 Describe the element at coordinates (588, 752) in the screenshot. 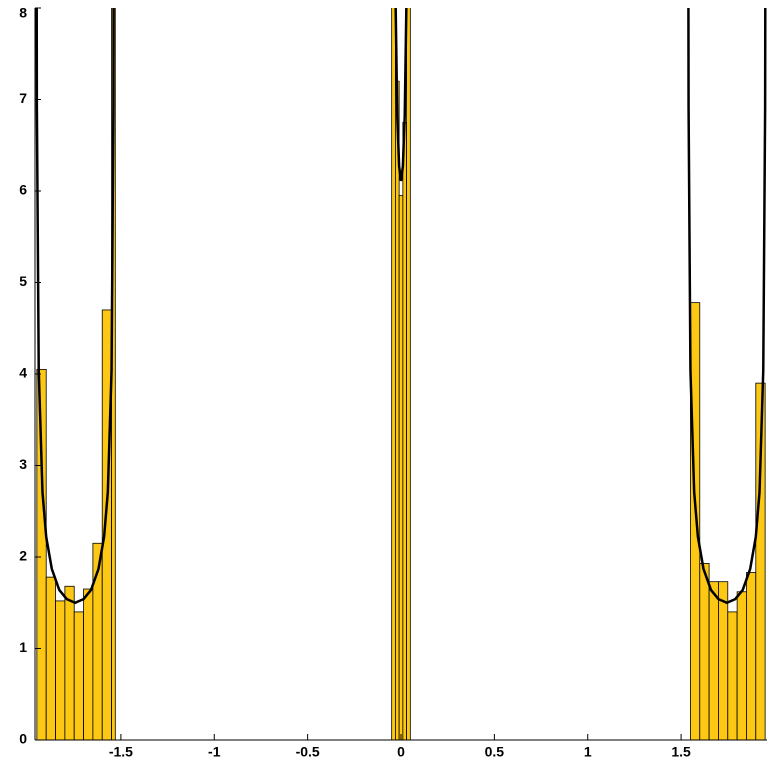

I see `x-tick-label: 1` at that location.